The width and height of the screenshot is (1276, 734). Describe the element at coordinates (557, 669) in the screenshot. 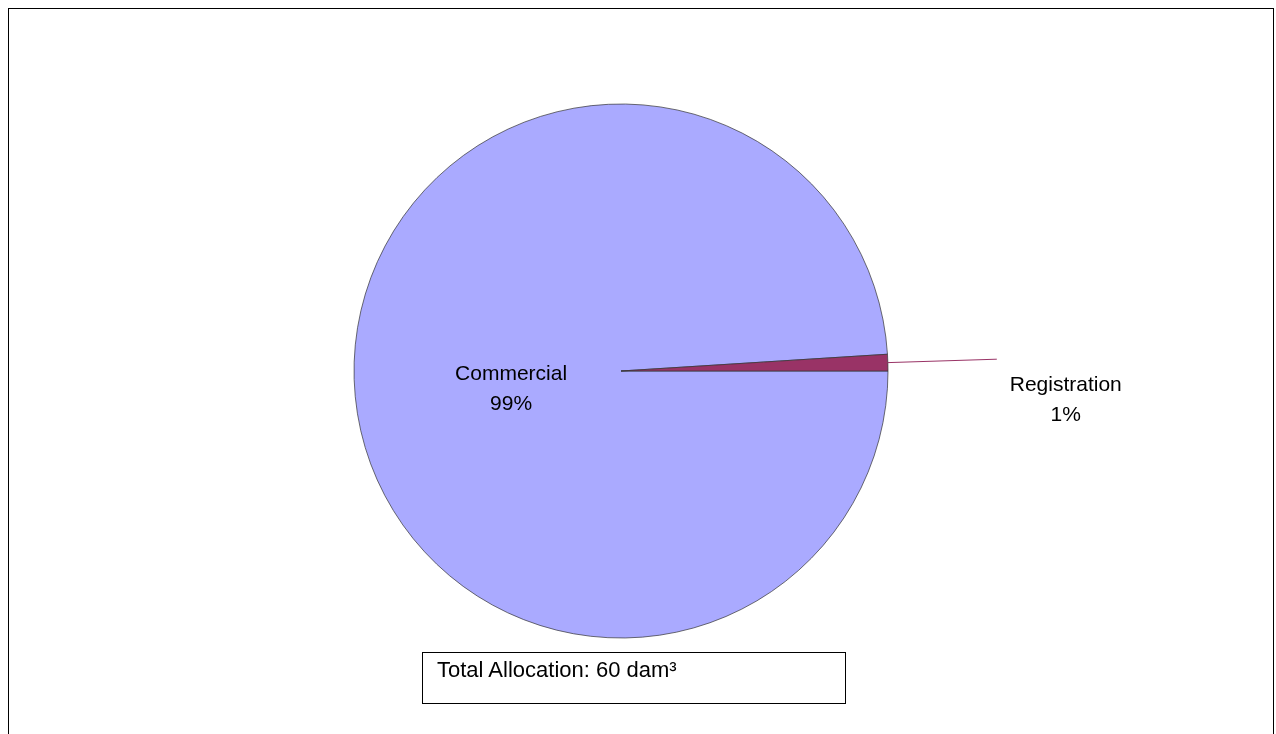

I see `text: Total Allocation: 60 dam³` at that location.